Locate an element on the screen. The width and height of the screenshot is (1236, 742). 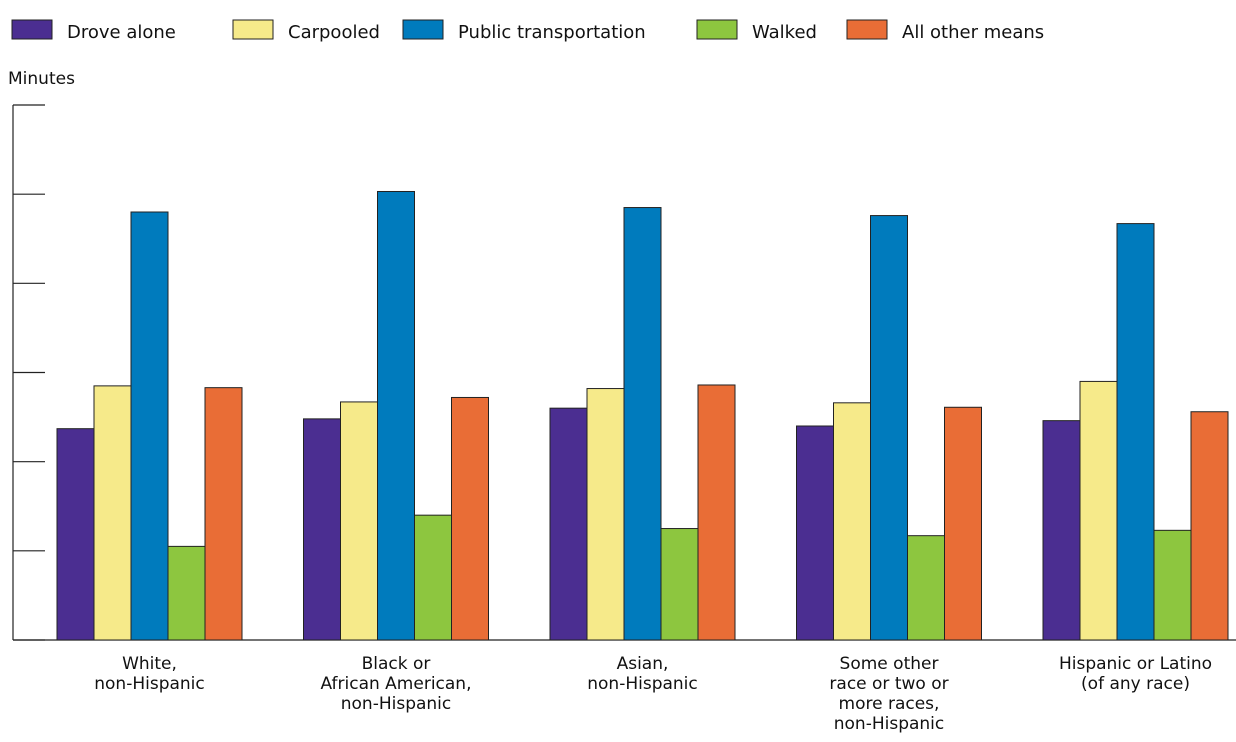
legend-item-walked: Walked is located at coordinates (756, 31).